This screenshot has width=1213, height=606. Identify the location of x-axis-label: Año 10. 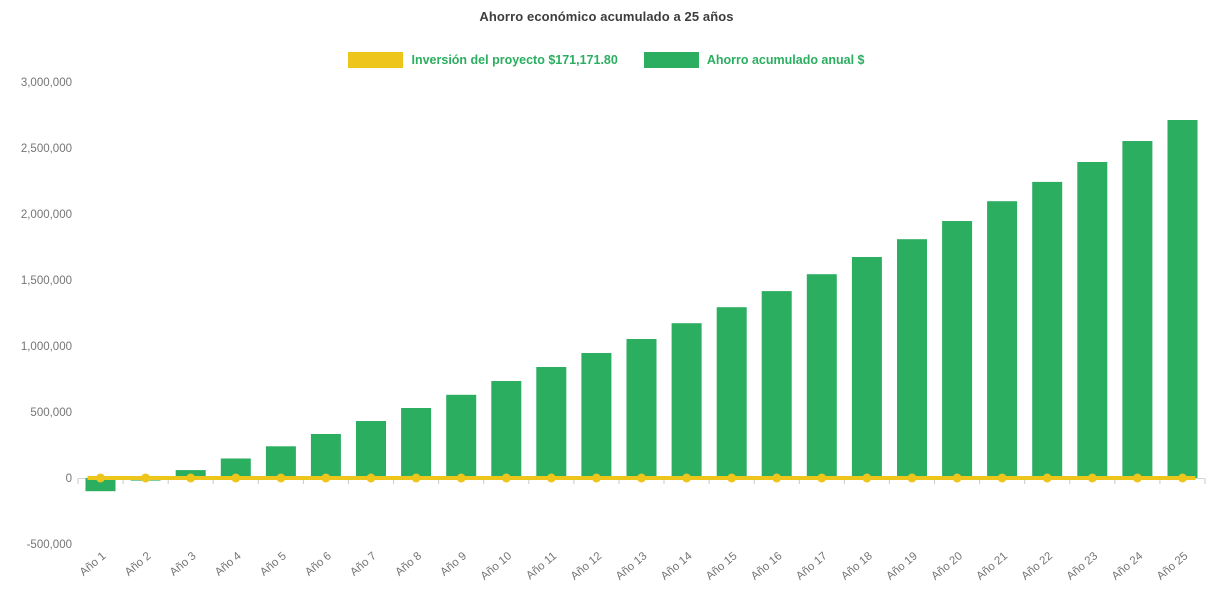
(497, 566).